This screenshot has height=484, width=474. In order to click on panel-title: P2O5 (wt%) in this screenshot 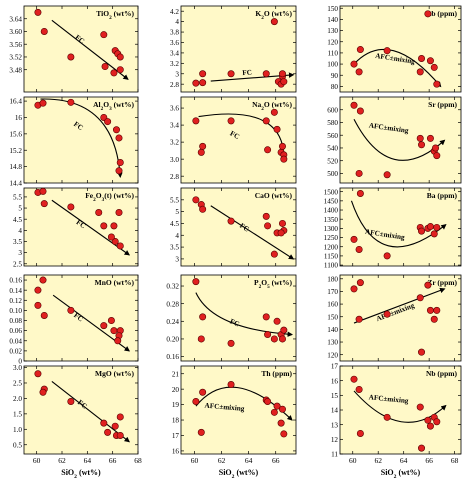, I will do `click(273, 284)`.